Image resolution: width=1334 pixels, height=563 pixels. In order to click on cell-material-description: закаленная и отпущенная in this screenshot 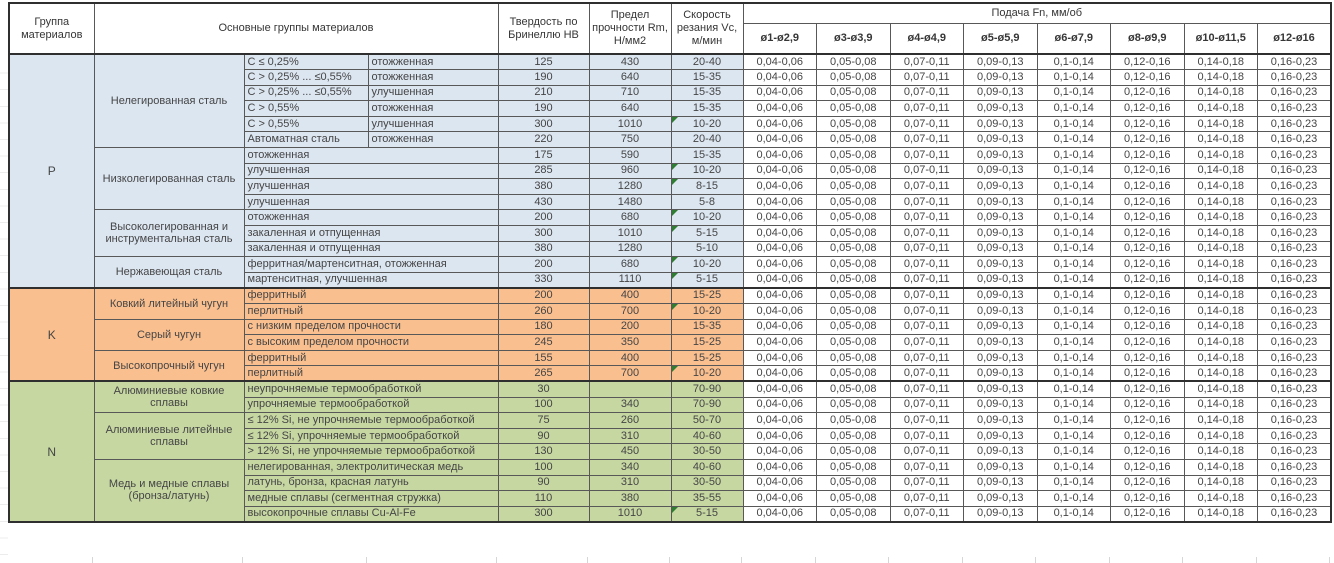, I will do `click(371, 249)`.